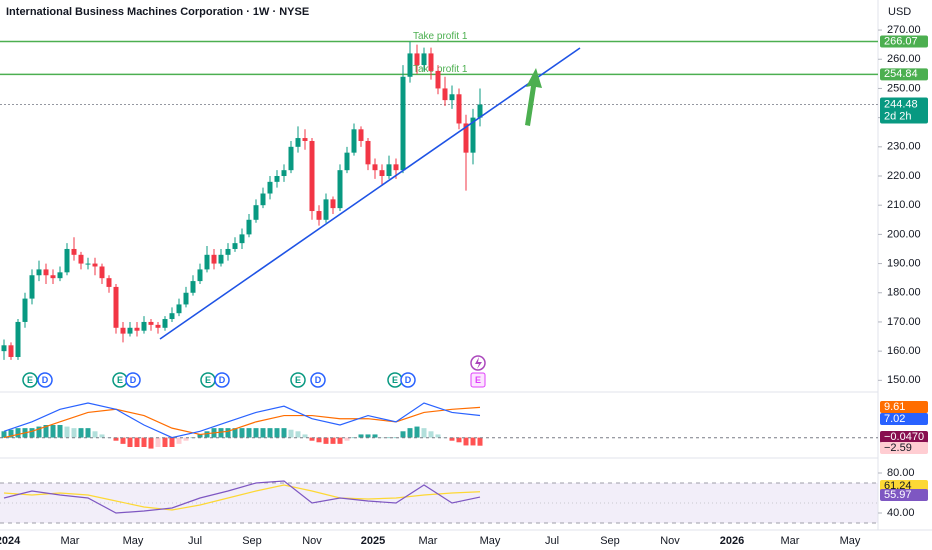 Image resolution: width=932 pixels, height=550 pixels. Describe the element at coordinates (242, 420) in the screenshot. I see `macd-line` at that location.